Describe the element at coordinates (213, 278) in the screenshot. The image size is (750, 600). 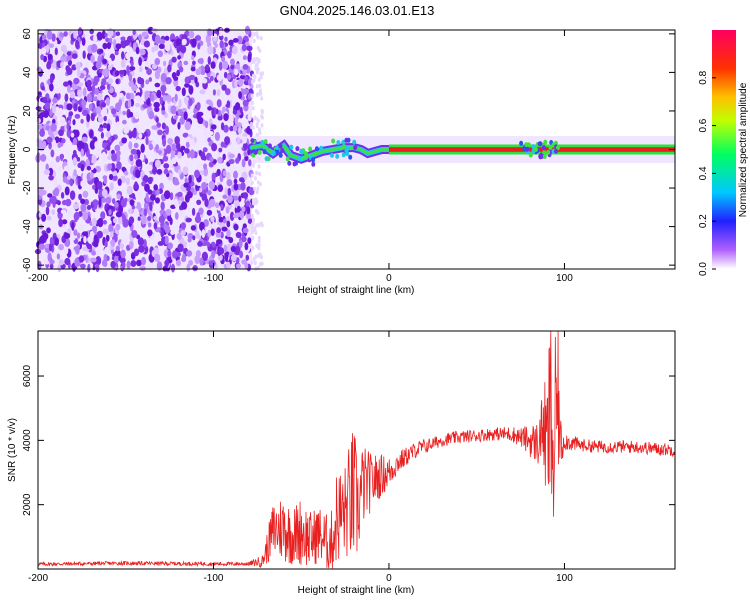
I see `x-tick-label: -100` at that location.